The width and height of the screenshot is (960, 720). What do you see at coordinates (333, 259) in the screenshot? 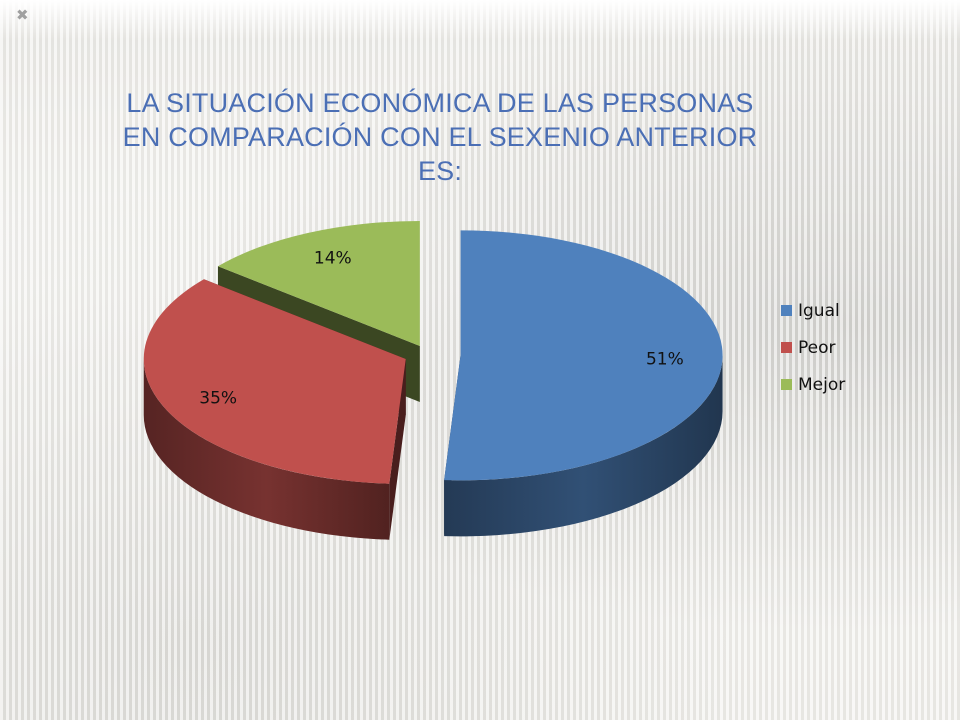
I see `data-label-mejor: 14%` at bounding box center [333, 259].